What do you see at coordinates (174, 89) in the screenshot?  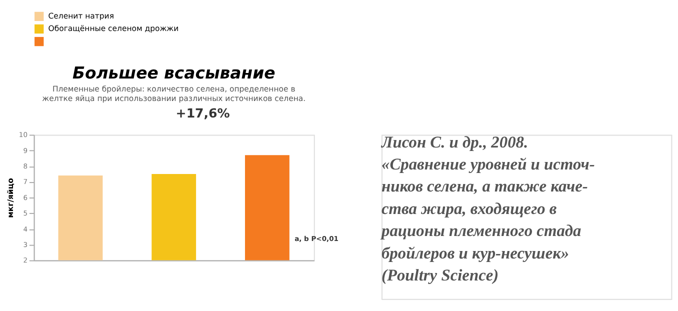 I see `text: Племенные бройлеры: количество селена, определенное в` at bounding box center [174, 89].